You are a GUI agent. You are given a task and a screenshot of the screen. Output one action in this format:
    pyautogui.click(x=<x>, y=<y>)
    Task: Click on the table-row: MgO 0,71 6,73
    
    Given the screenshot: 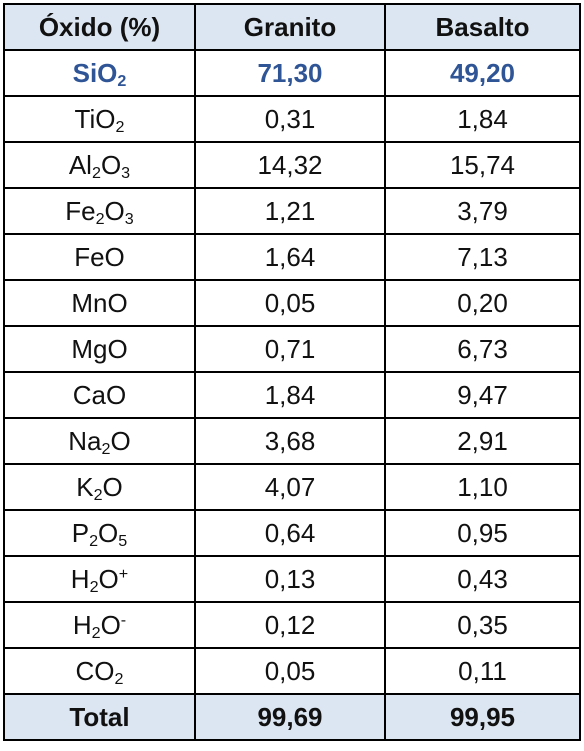 What is the action you would take?
    pyautogui.click(x=292, y=349)
    